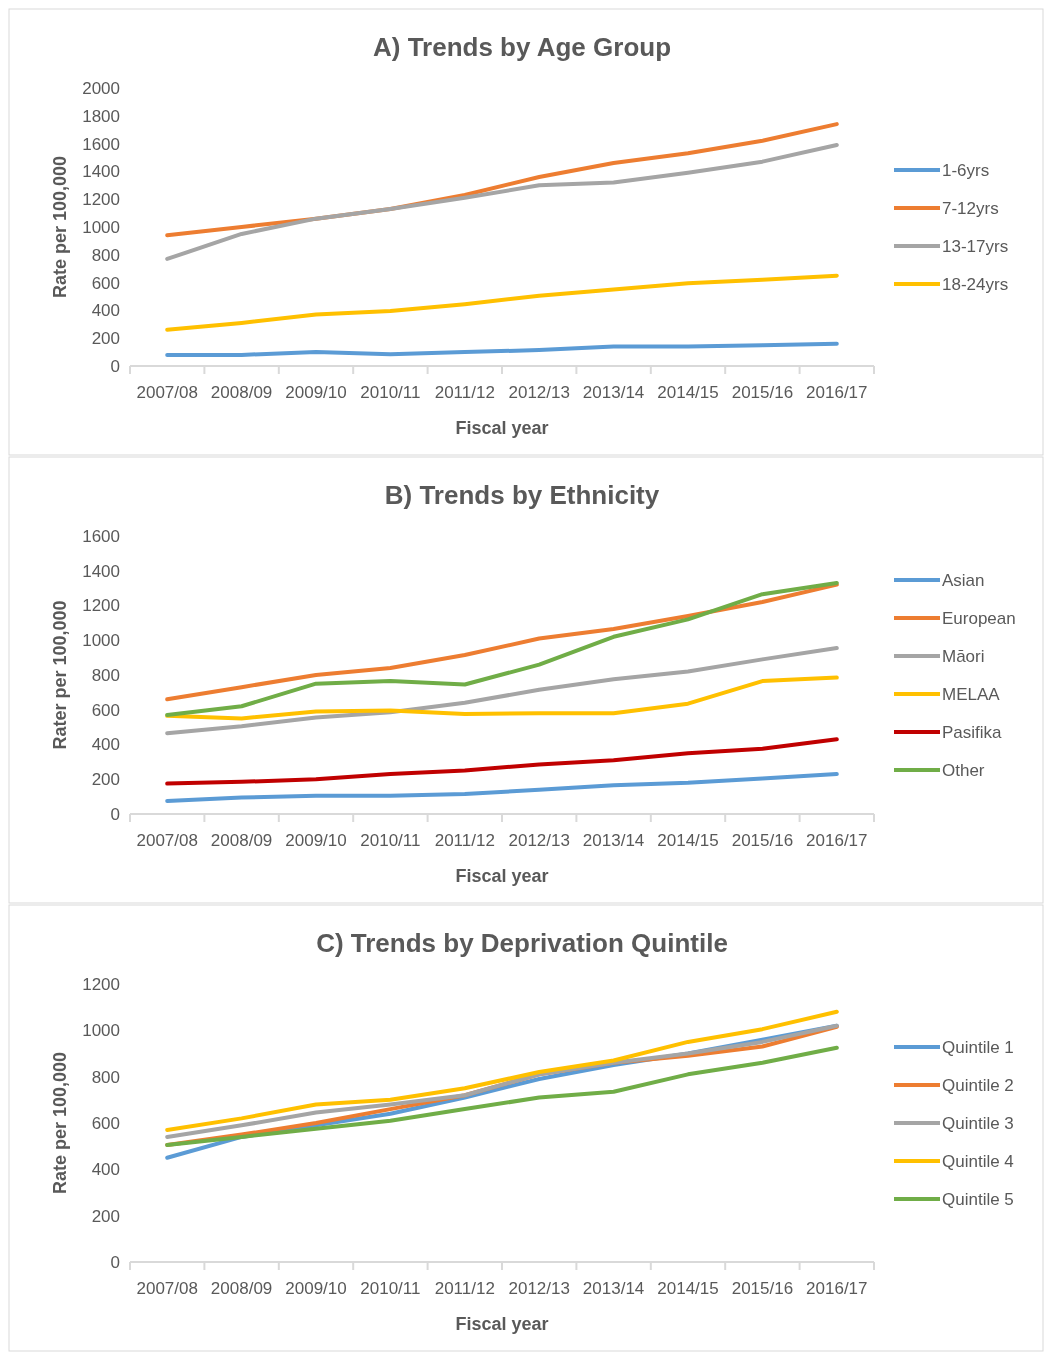 This screenshot has height=1353, width=1046. Describe the element at coordinates (978, 1199) in the screenshot. I see `legend-label: Quintile 5` at that location.